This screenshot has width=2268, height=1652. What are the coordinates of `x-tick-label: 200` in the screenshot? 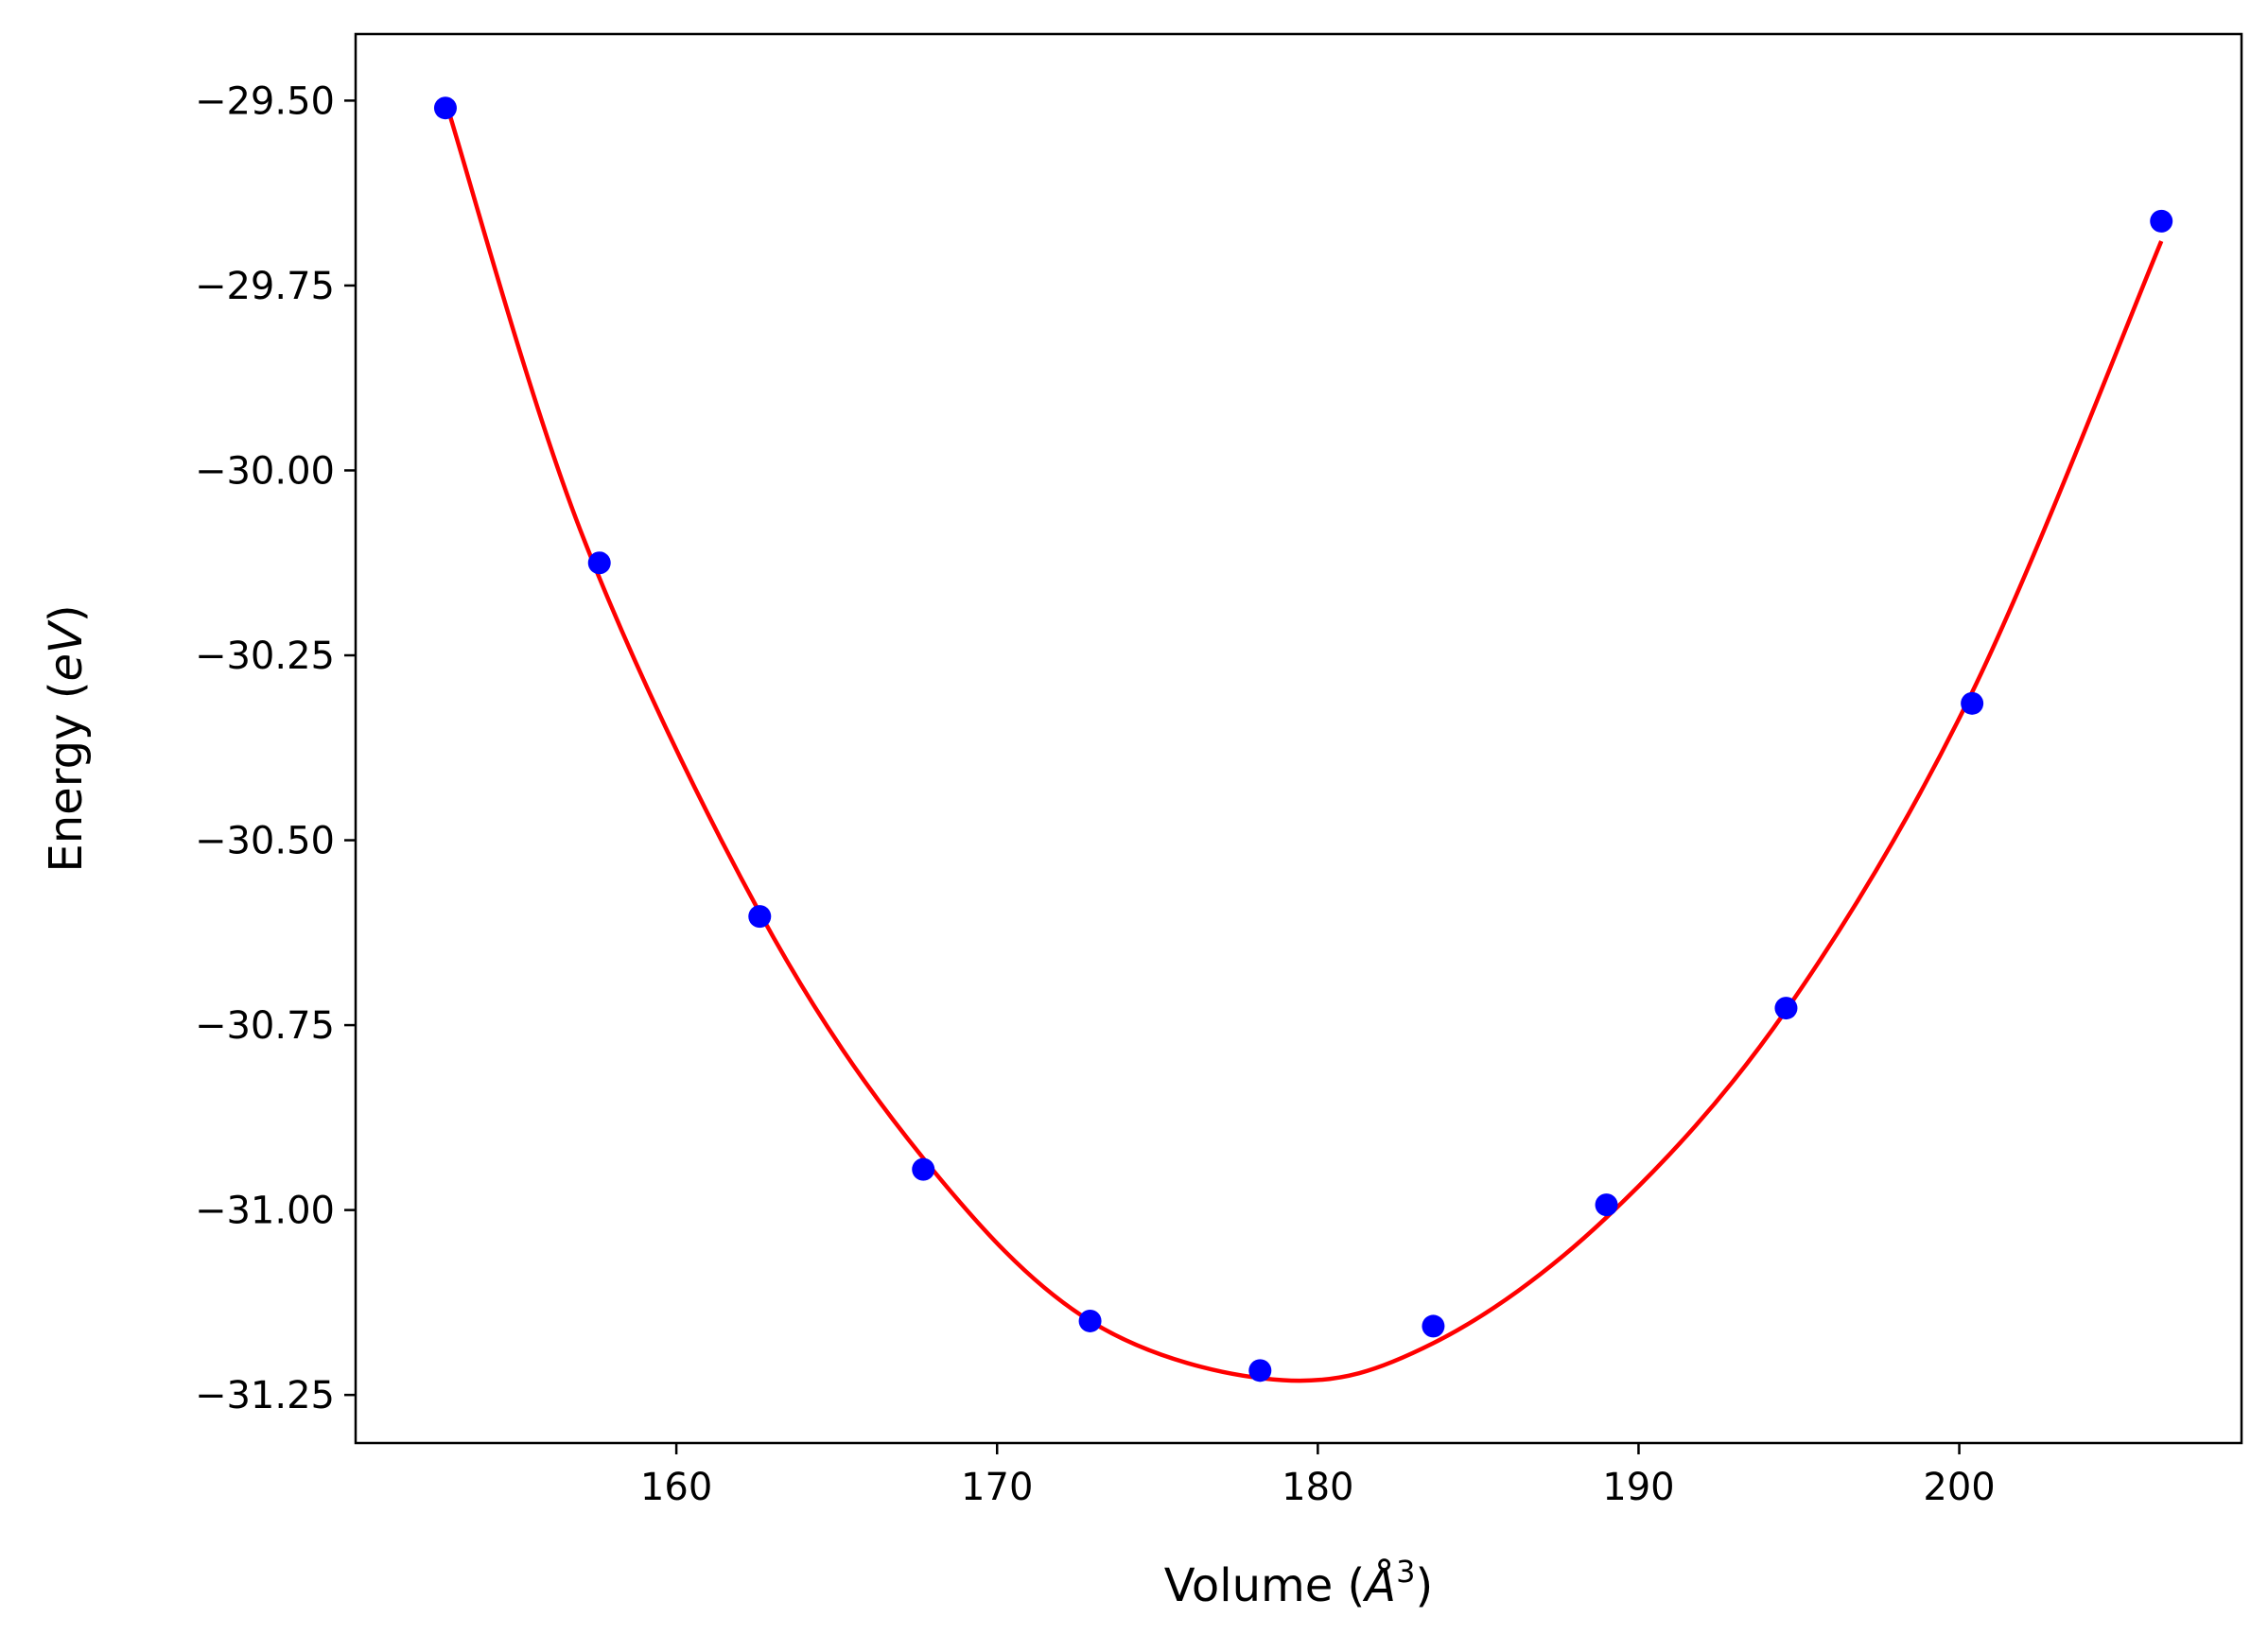 It's located at (1959, 1488).